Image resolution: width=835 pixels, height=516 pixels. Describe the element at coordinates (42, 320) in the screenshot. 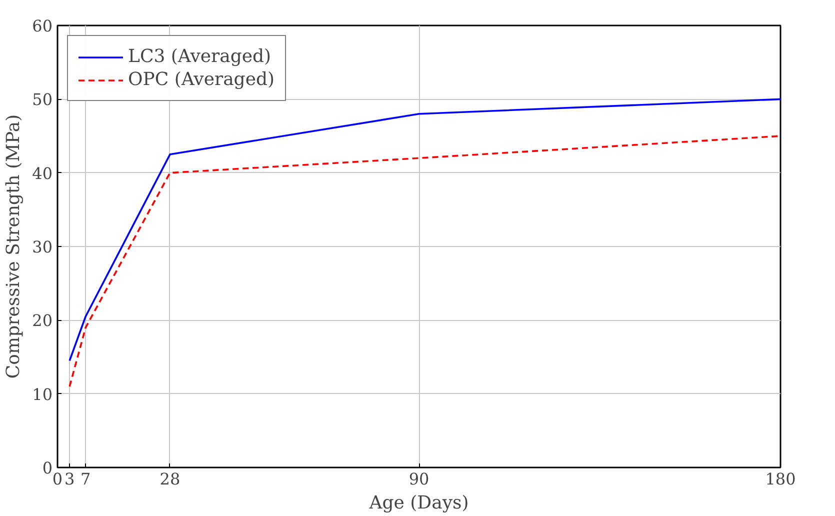

I see `y-tick-label: 20` at that location.